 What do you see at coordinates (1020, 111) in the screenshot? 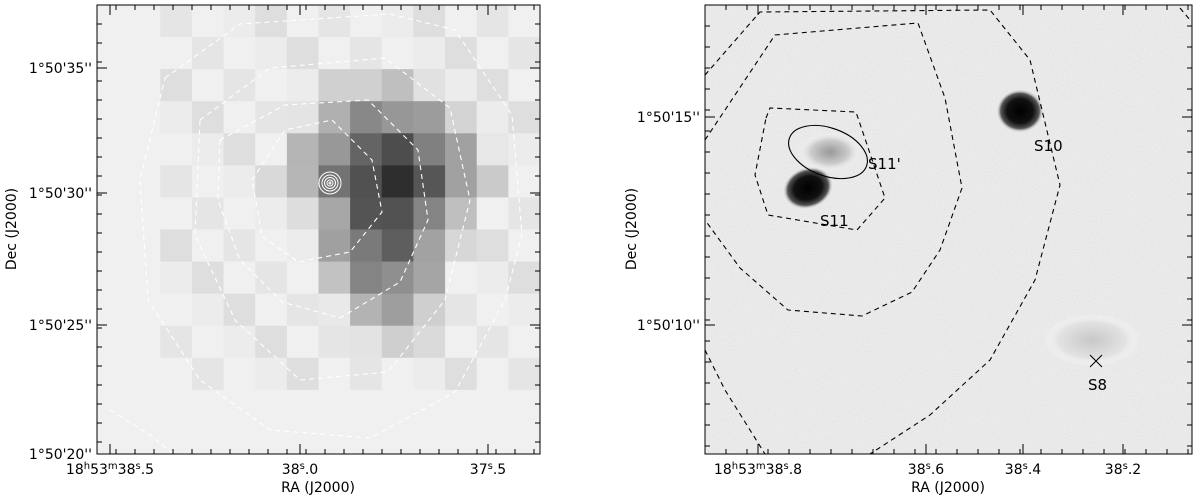
I see `source-s10-emission` at bounding box center [1020, 111].